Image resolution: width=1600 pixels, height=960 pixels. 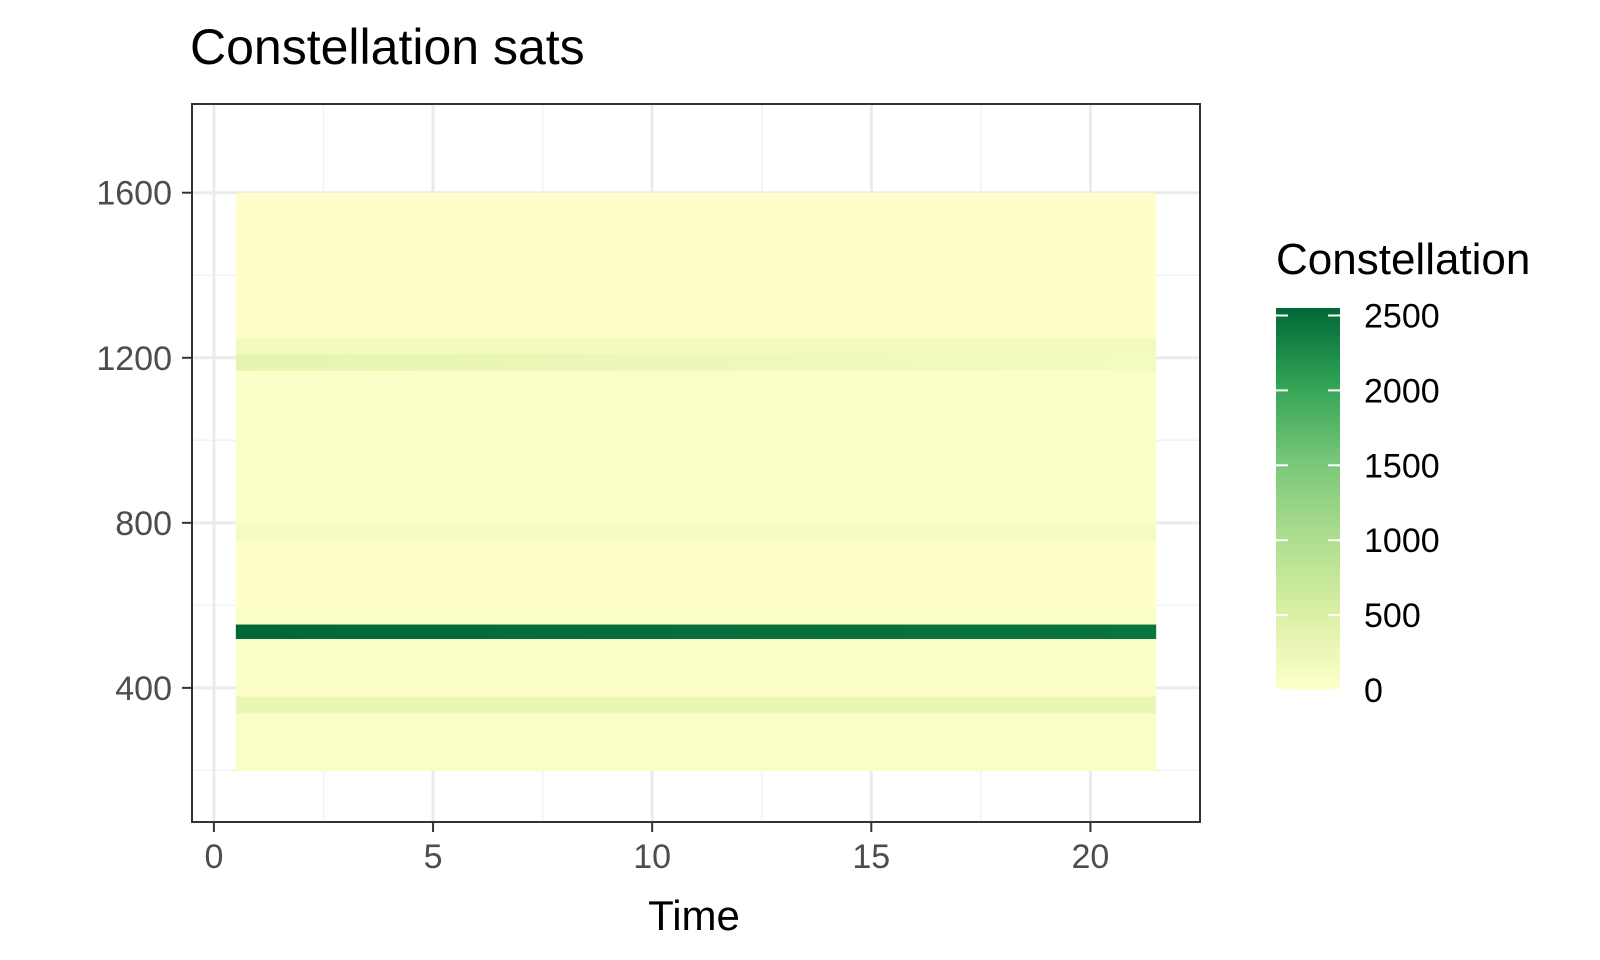 I want to click on legend-label: 0, so click(x=1373, y=691).